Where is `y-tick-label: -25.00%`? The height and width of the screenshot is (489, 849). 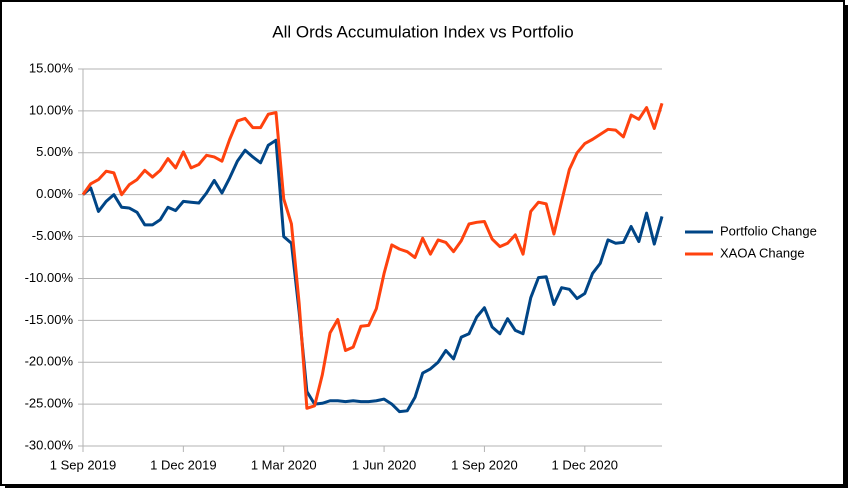
y-tick-label: -25.00% is located at coordinates (49, 403).